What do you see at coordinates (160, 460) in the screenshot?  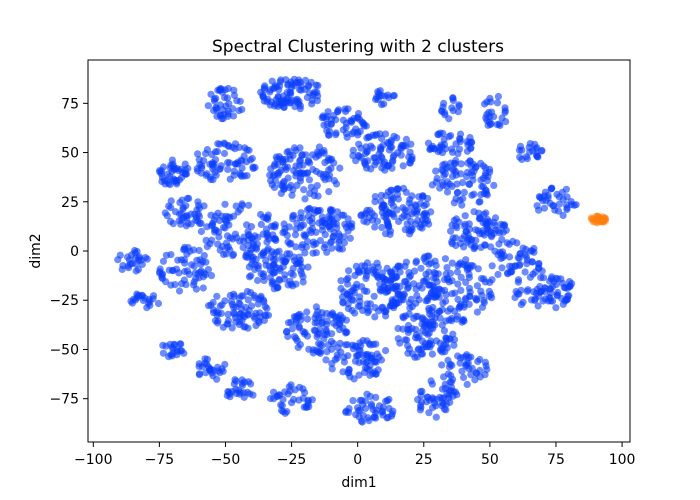 I see `x-tick-label: −75` at bounding box center [160, 460].